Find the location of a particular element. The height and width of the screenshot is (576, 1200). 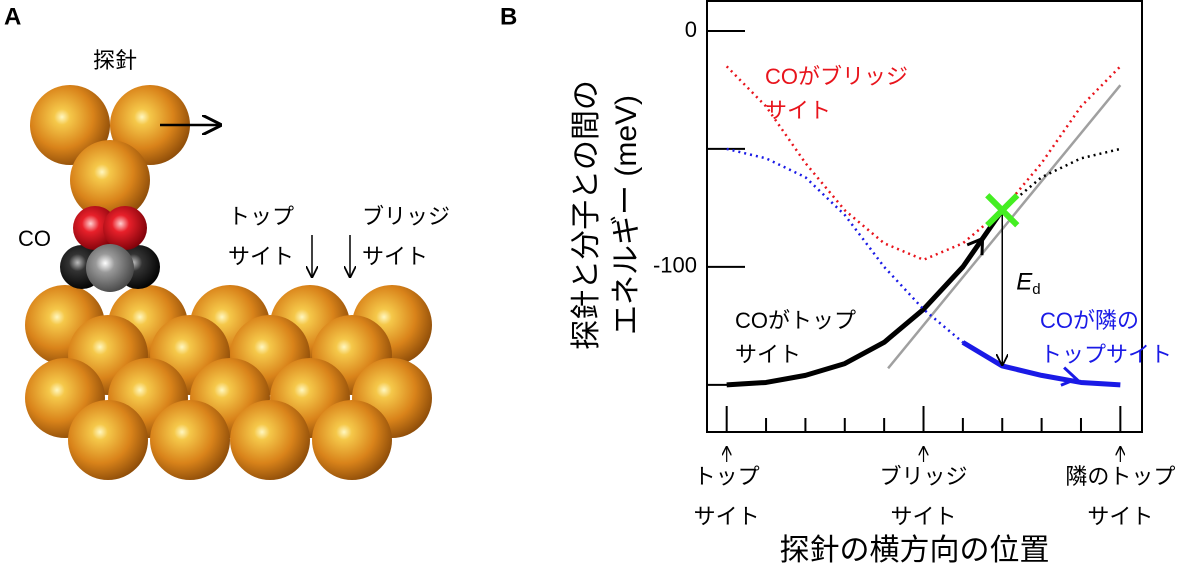

x-tick-label-line: 隣のトップ is located at coordinates (1120, 476).